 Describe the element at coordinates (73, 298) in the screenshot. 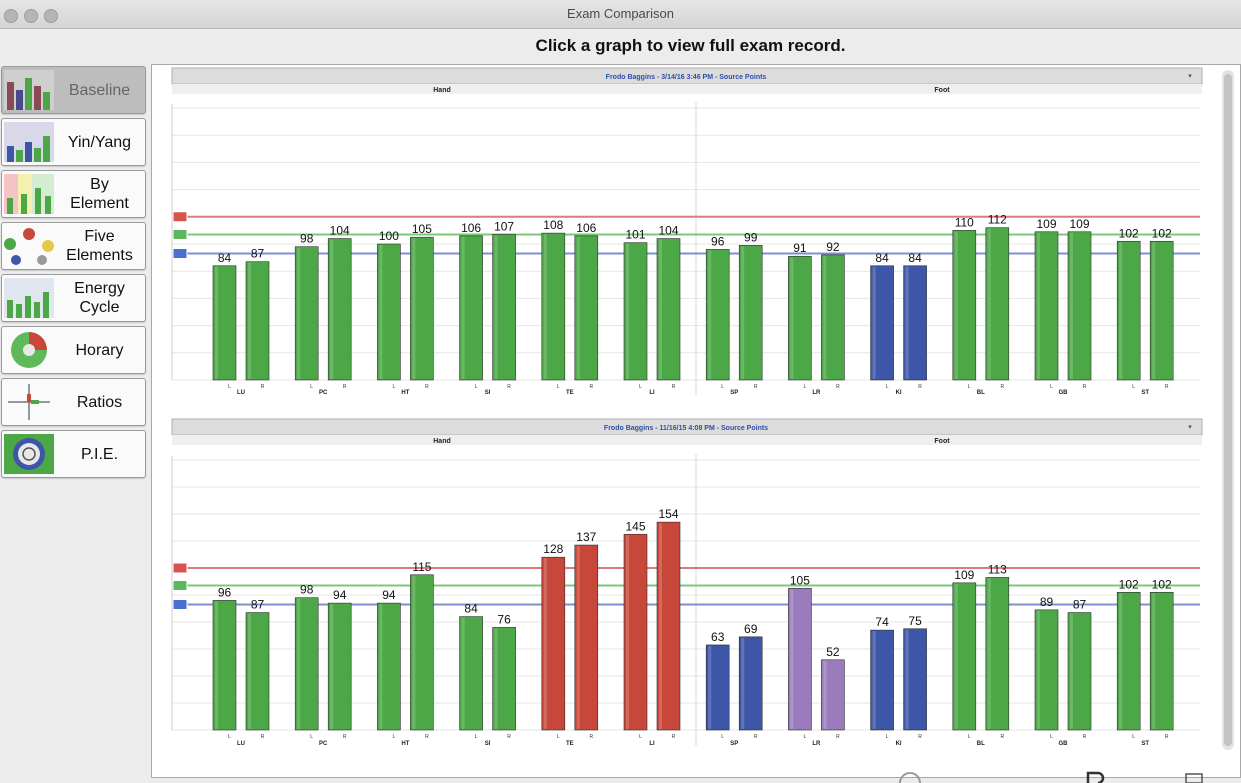

I see `sidebar-item-energy-cycle: Energy Cycle` at that location.